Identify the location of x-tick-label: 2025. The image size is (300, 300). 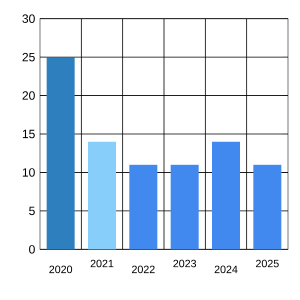
(267, 264).